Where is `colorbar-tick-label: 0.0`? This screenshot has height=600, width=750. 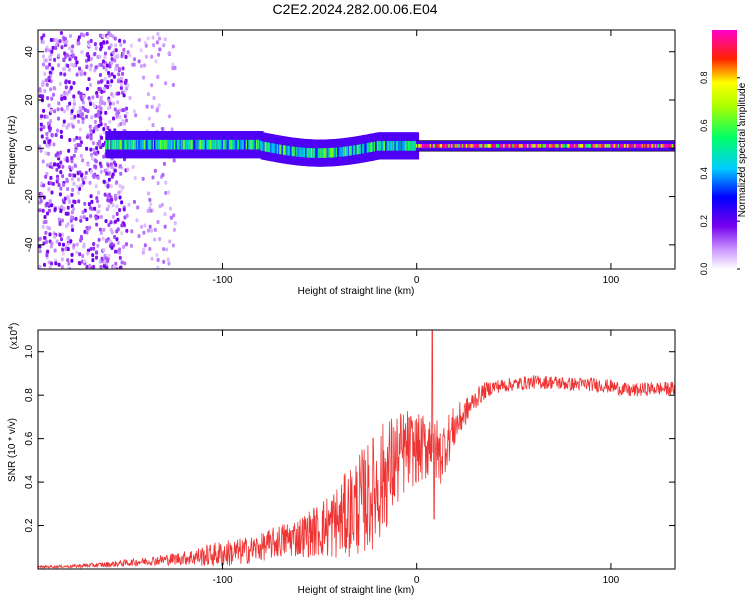
colorbar-tick-label: 0.0 is located at coordinates (704, 269).